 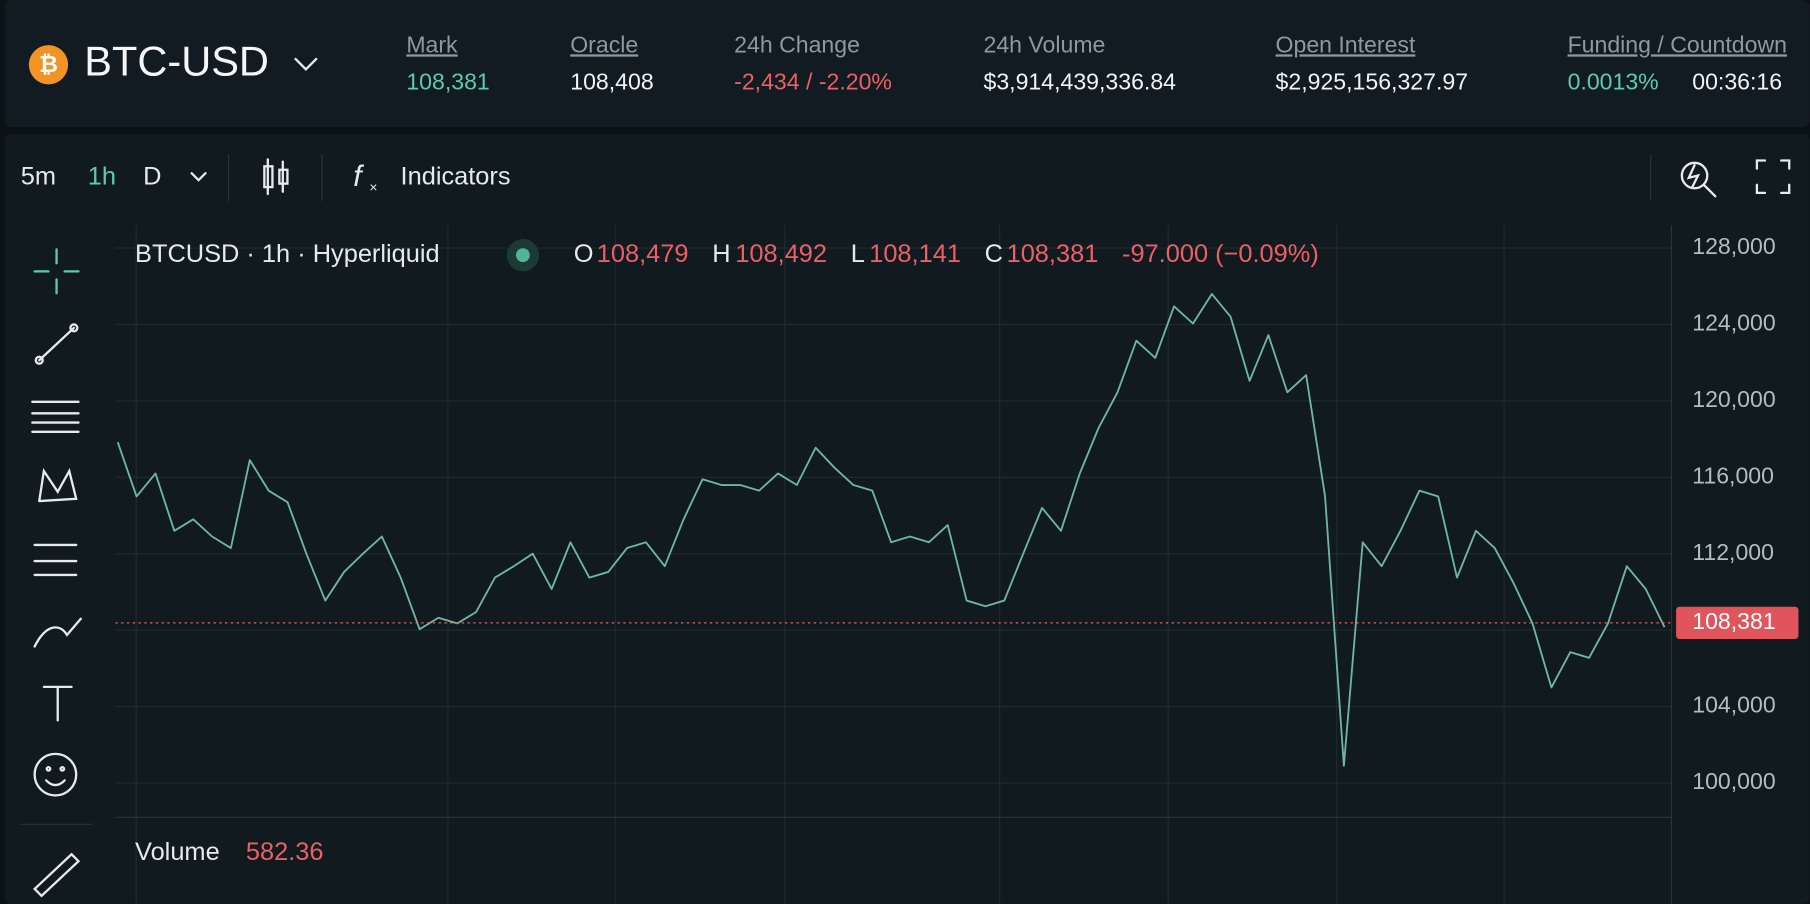 I want to click on last-price-label: 108,381, so click(x=1733, y=621).